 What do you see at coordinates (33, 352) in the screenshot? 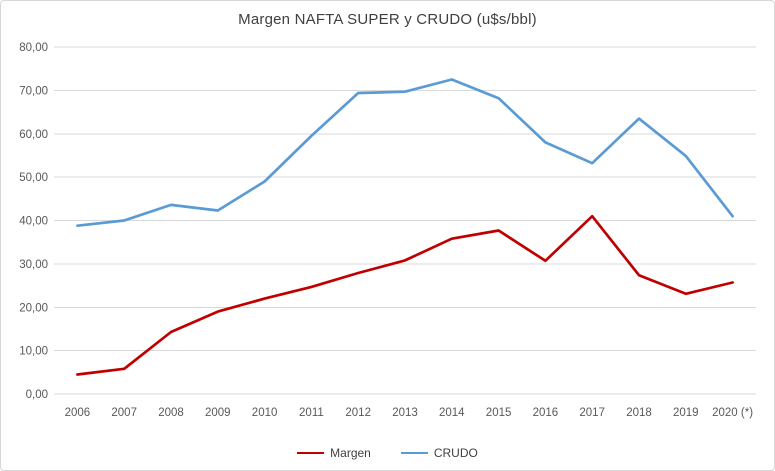
I see `y-axis-tick-label: 10,00` at bounding box center [33, 352].